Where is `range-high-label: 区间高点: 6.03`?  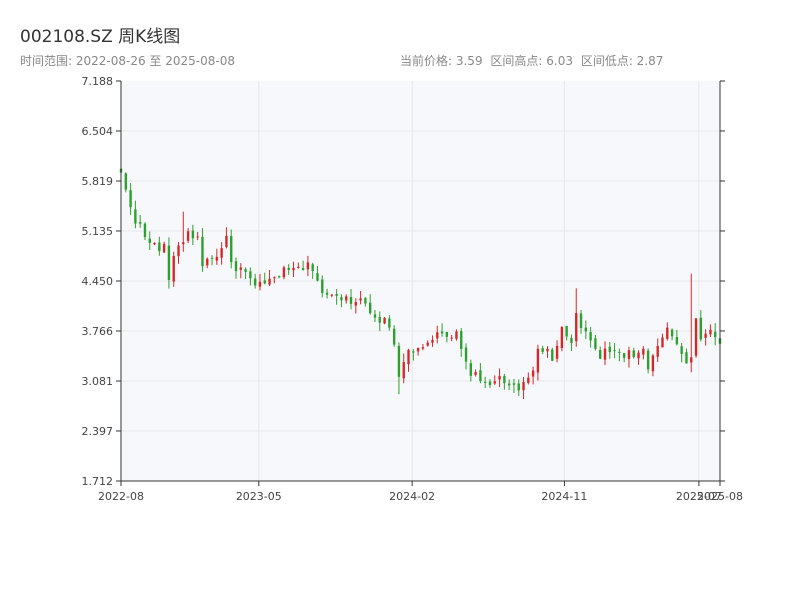
range-high-label: 区间高点: 6.03 is located at coordinates (531, 61).